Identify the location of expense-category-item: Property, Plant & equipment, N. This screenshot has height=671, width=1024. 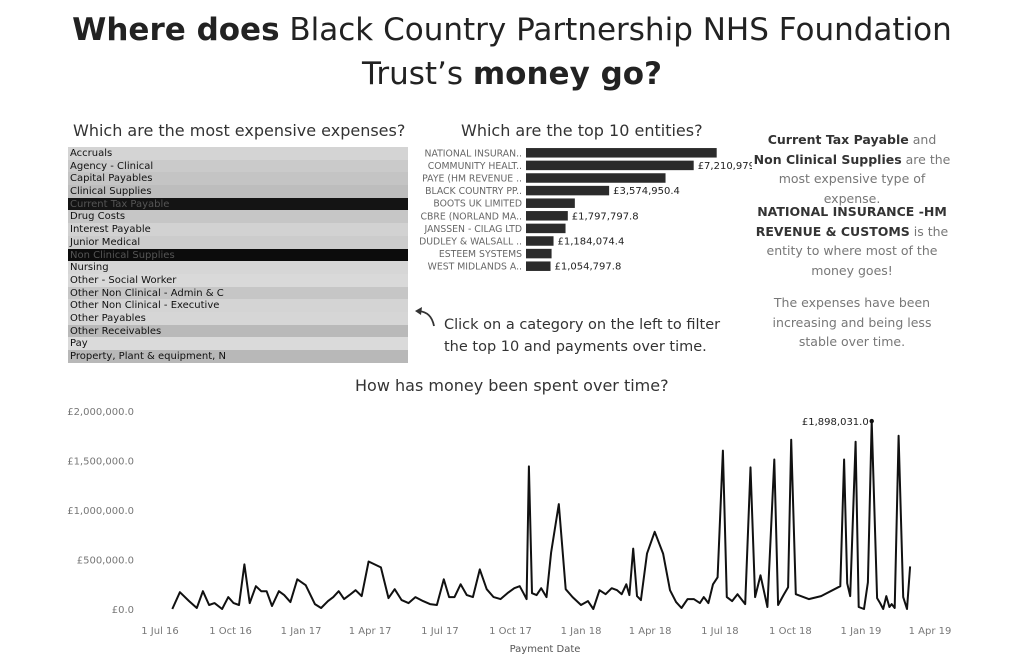
(238, 356).